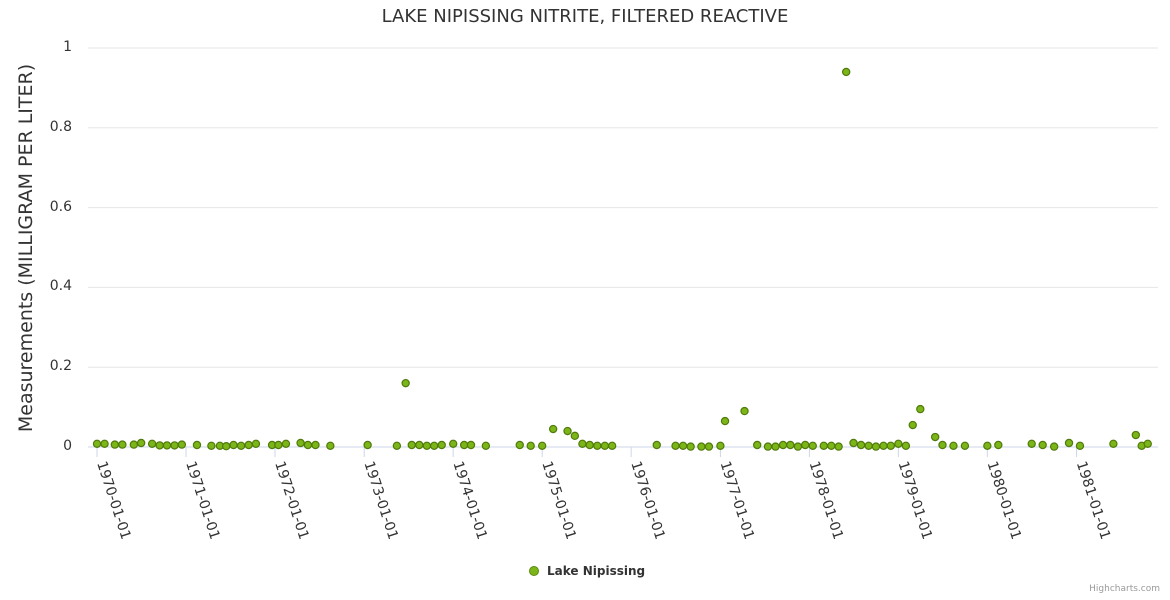  Describe the element at coordinates (60, 286) in the screenshot. I see `y-tick-label: 0.4` at that location.